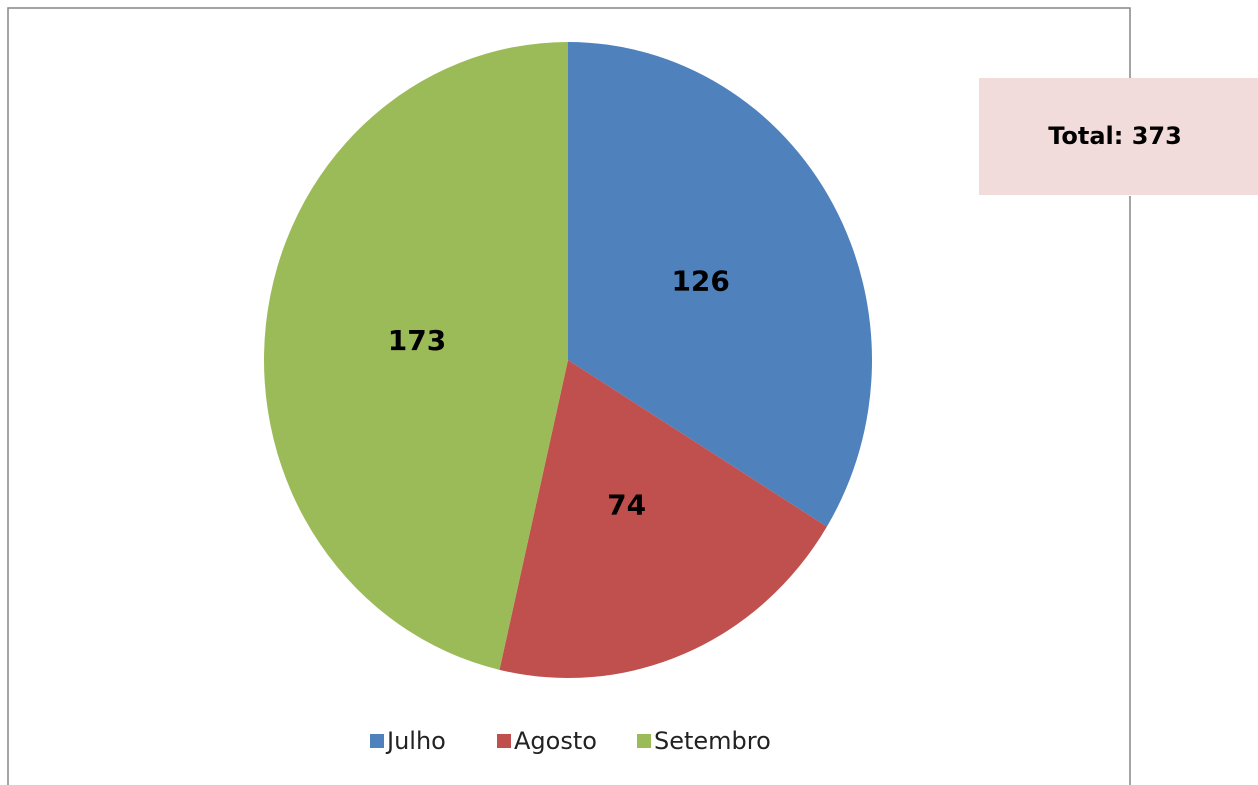 This screenshot has width=1258, height=785. What do you see at coordinates (712, 741) in the screenshot?
I see `legend-label: Setembro` at bounding box center [712, 741].